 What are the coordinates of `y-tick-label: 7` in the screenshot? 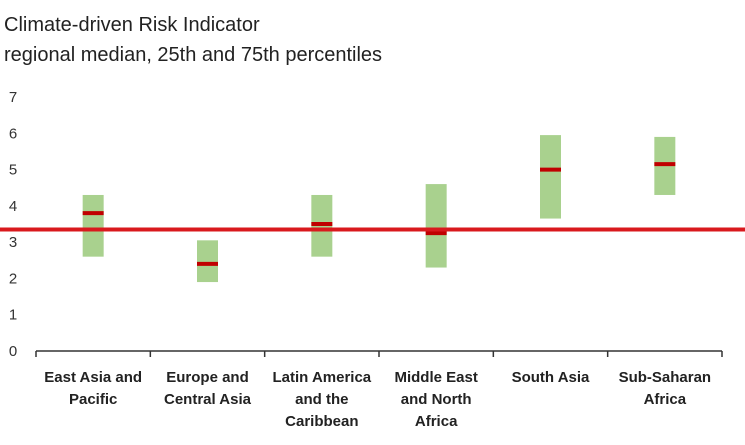 It's located at (13, 97).